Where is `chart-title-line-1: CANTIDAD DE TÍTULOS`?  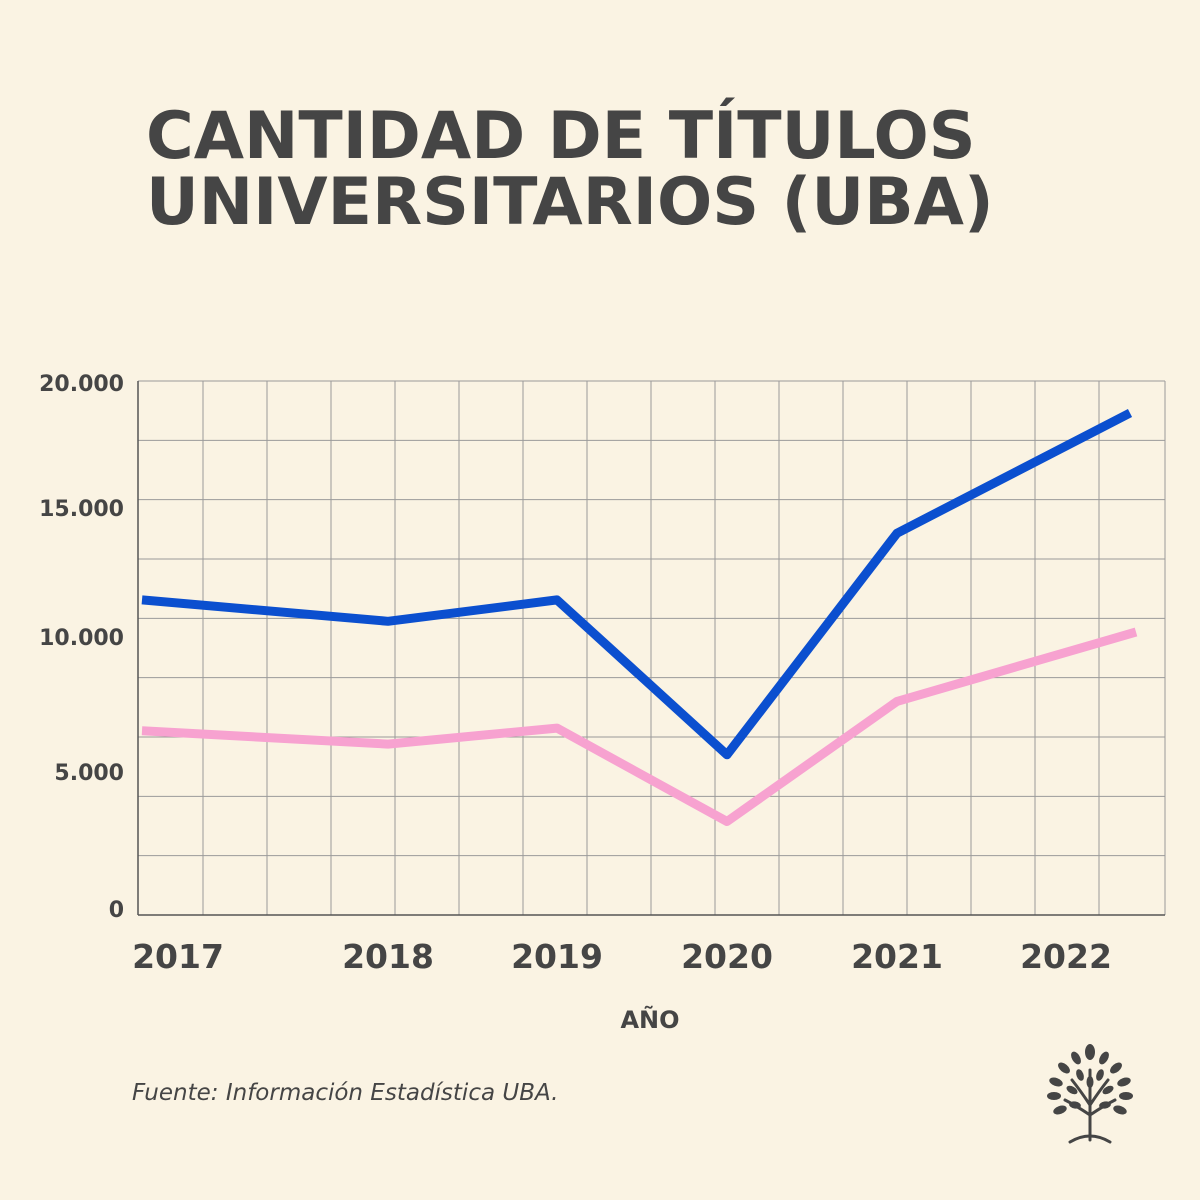
chart-title-line-1: CANTIDAD DE TÍTULOS is located at coordinates (561, 136).